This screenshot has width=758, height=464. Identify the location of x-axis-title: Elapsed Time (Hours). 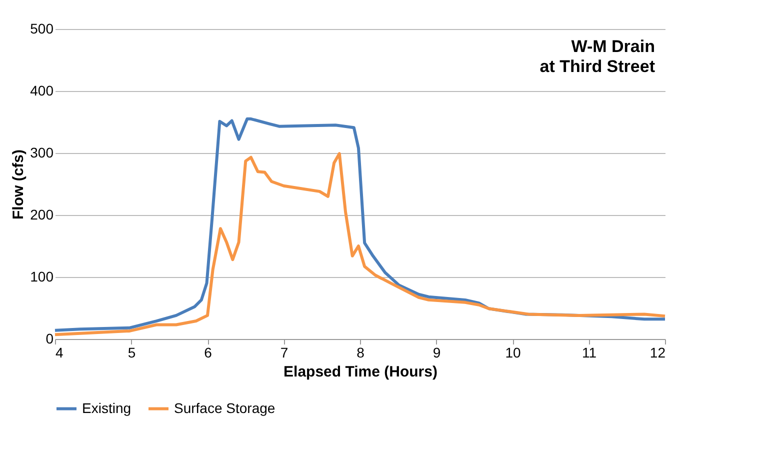
(361, 372).